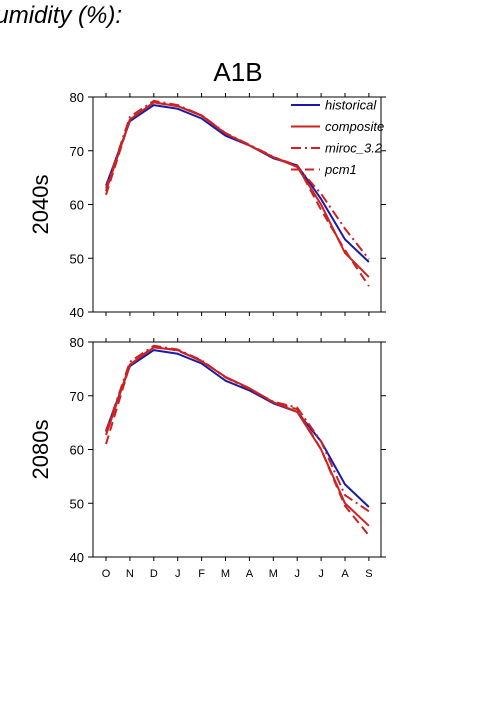  Describe the element at coordinates (237, 72) in the screenshot. I see `scenario-title: A1B` at that location.